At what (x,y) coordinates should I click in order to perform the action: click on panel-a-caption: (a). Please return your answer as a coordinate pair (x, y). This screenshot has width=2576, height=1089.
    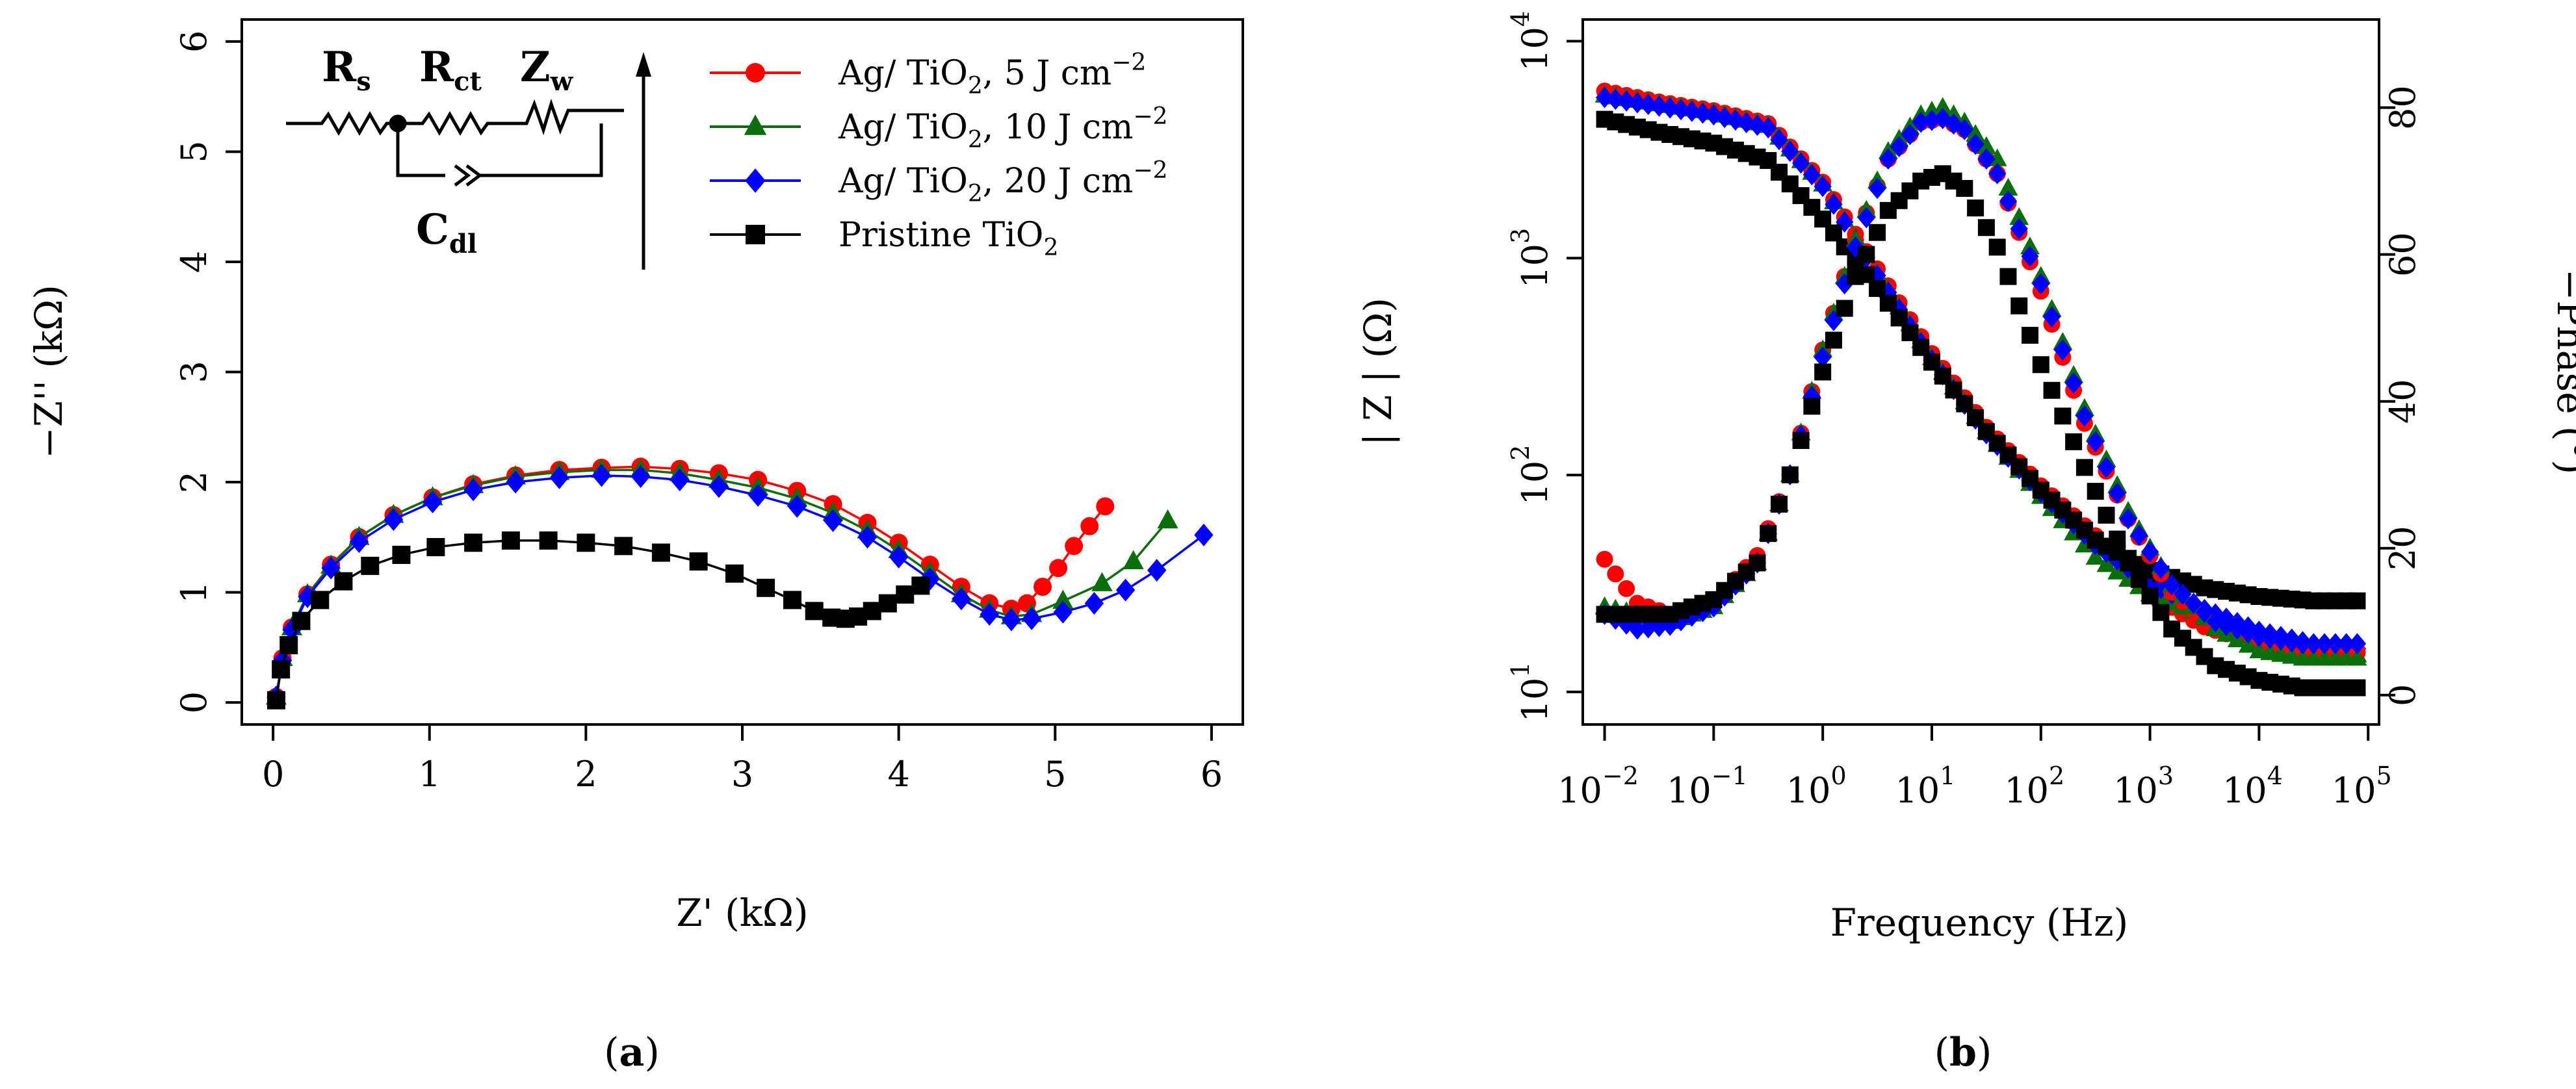
    Looking at the image, I should click on (632, 1052).